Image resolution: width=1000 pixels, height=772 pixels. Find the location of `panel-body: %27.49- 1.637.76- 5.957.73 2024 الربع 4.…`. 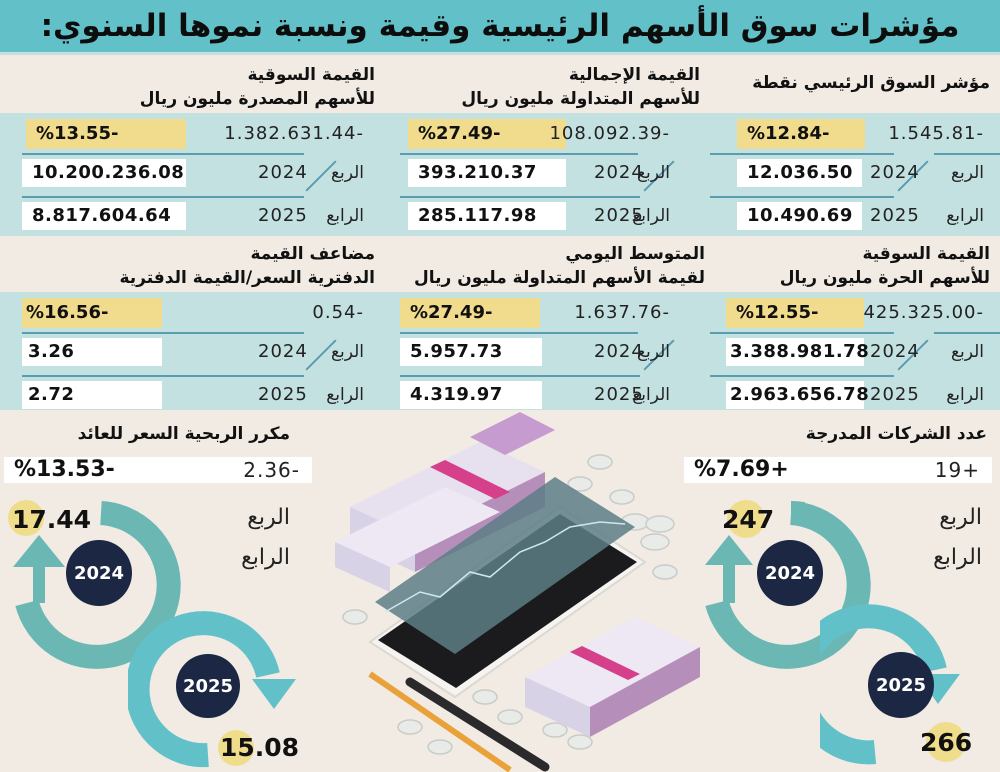

panel-body: %27.49- 1.637.76- 5.957.73 2024 الربع 4.… is located at coordinates (545, 351).